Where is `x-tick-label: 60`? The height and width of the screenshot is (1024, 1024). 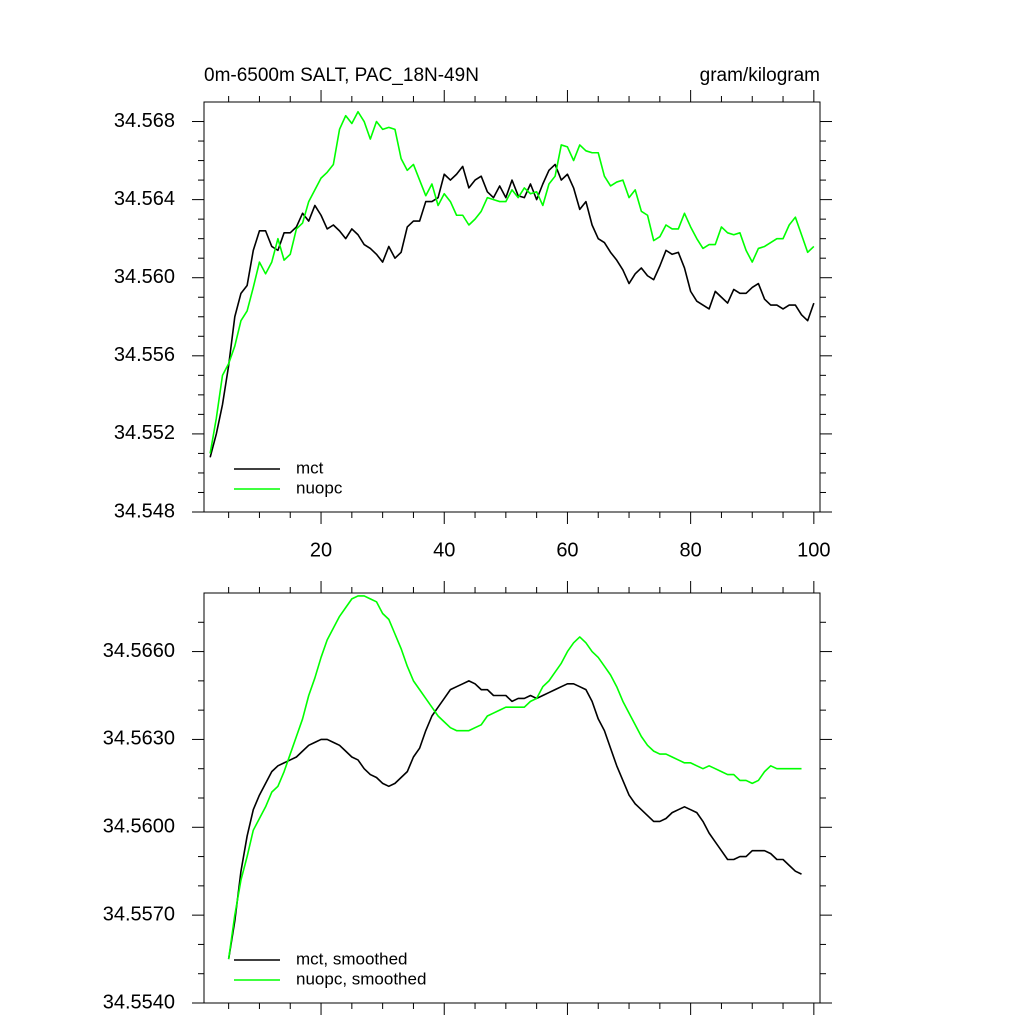
x-tick-label: 60 is located at coordinates (567, 550).